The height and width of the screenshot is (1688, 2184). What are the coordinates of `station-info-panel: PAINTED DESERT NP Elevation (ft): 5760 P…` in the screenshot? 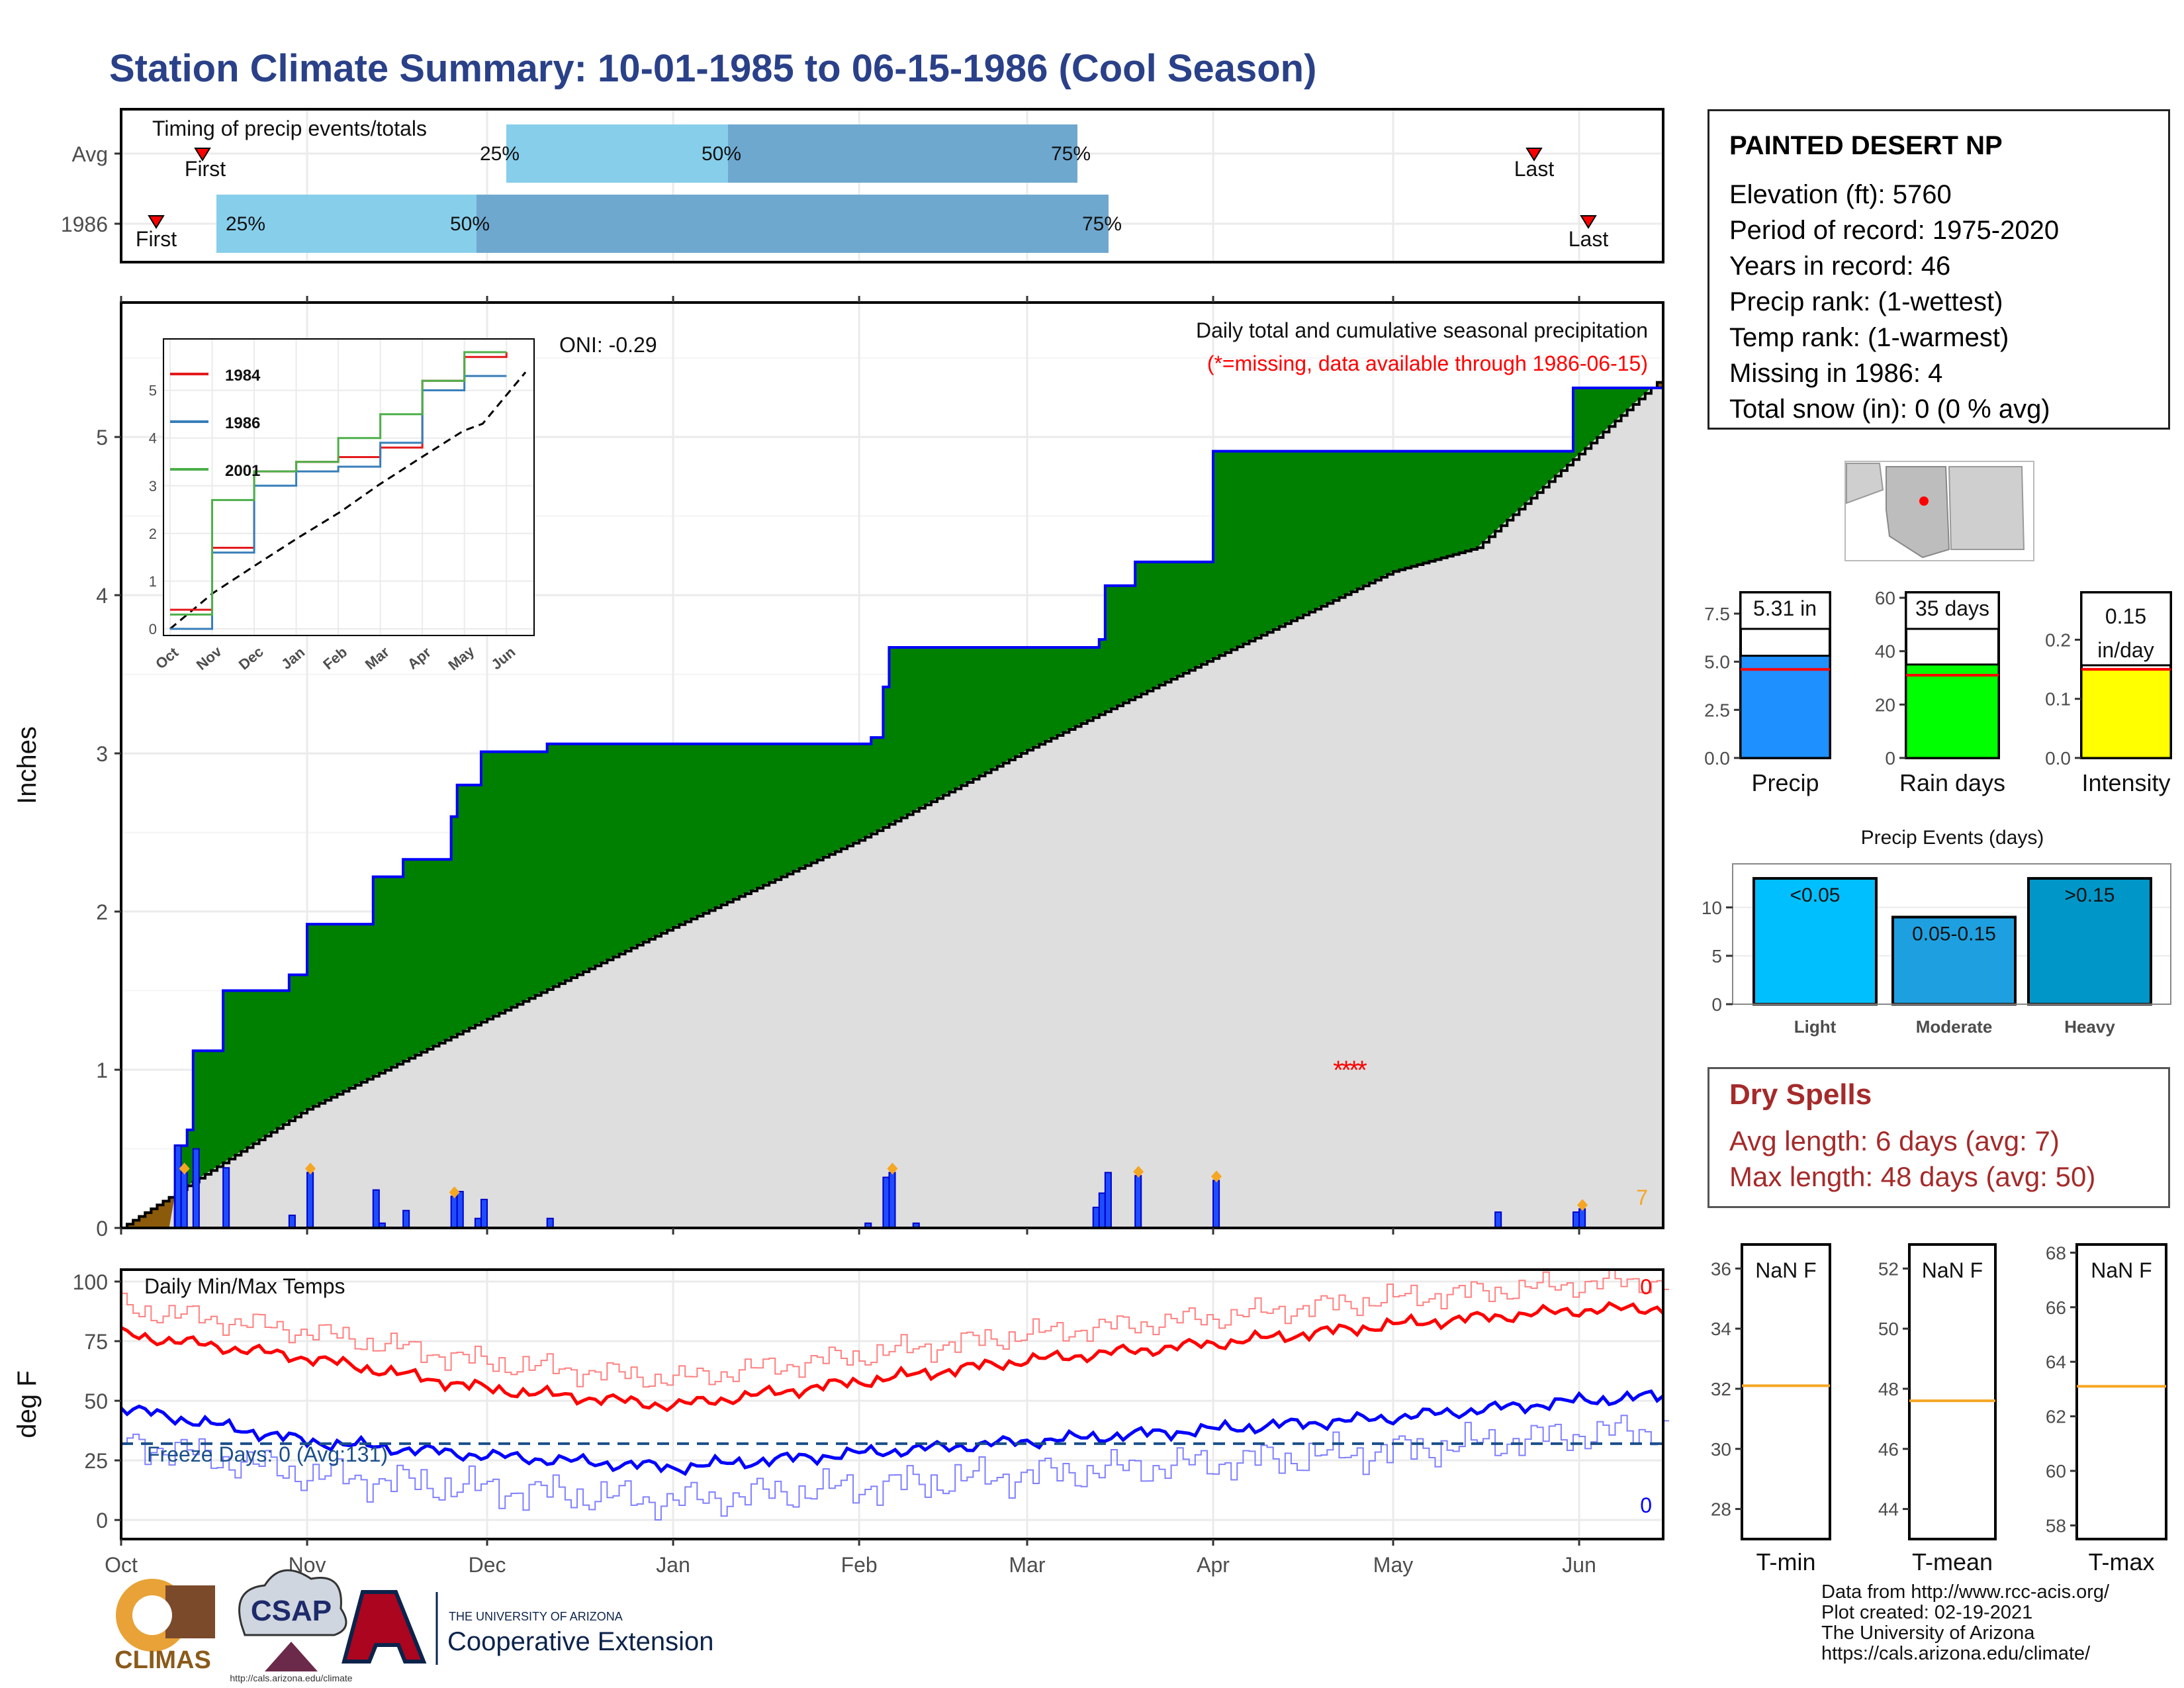 It's located at (1939, 269).